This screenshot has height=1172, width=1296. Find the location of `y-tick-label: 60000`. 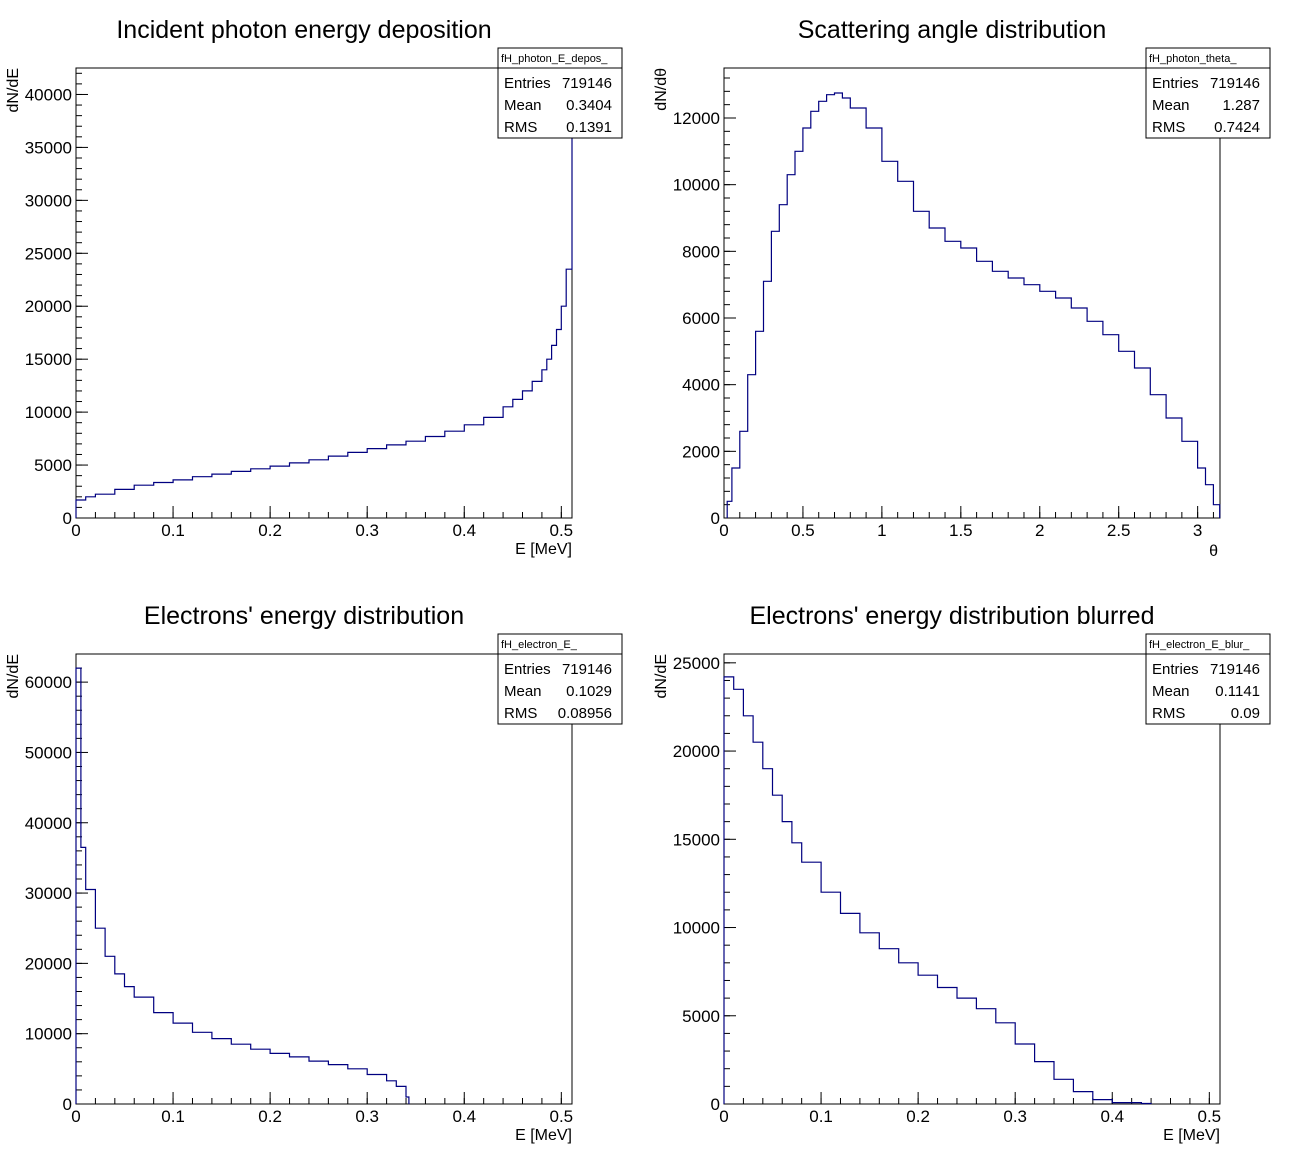

y-tick-label: 60000 is located at coordinates (48, 682).